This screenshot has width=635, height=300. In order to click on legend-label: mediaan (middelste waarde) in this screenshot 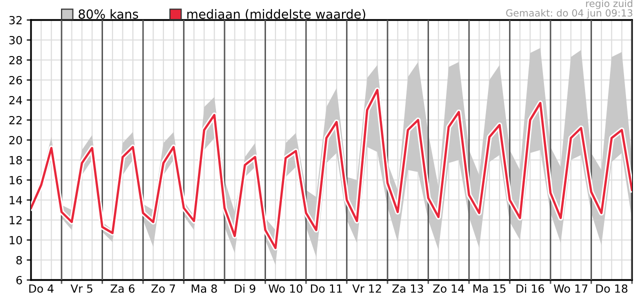, I will do `click(276, 14)`.